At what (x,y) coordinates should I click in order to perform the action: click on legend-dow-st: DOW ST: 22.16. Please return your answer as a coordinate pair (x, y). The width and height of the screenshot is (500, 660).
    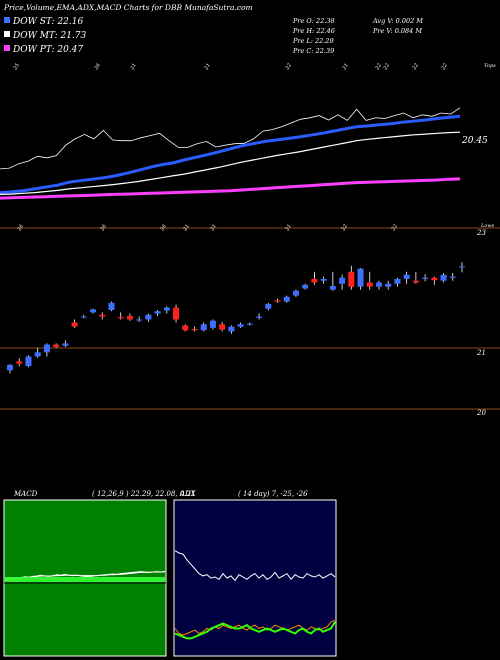
    Looking at the image, I should click on (47, 22).